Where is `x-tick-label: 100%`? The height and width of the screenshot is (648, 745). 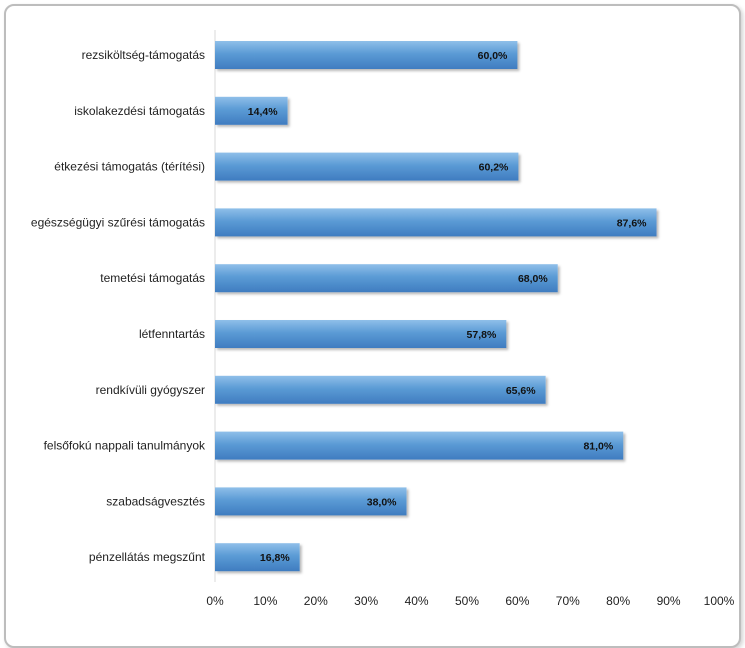 x-tick-label: 100% is located at coordinates (719, 601).